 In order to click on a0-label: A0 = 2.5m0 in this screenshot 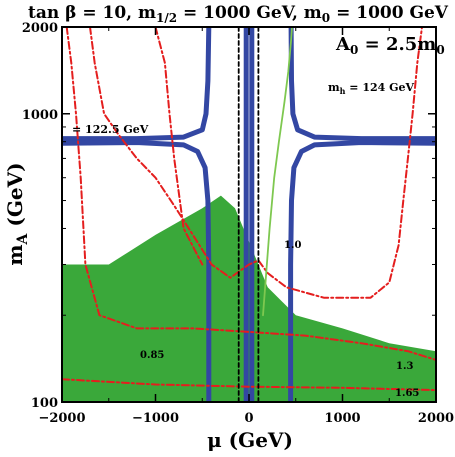, I will do `click(390, 45)`.